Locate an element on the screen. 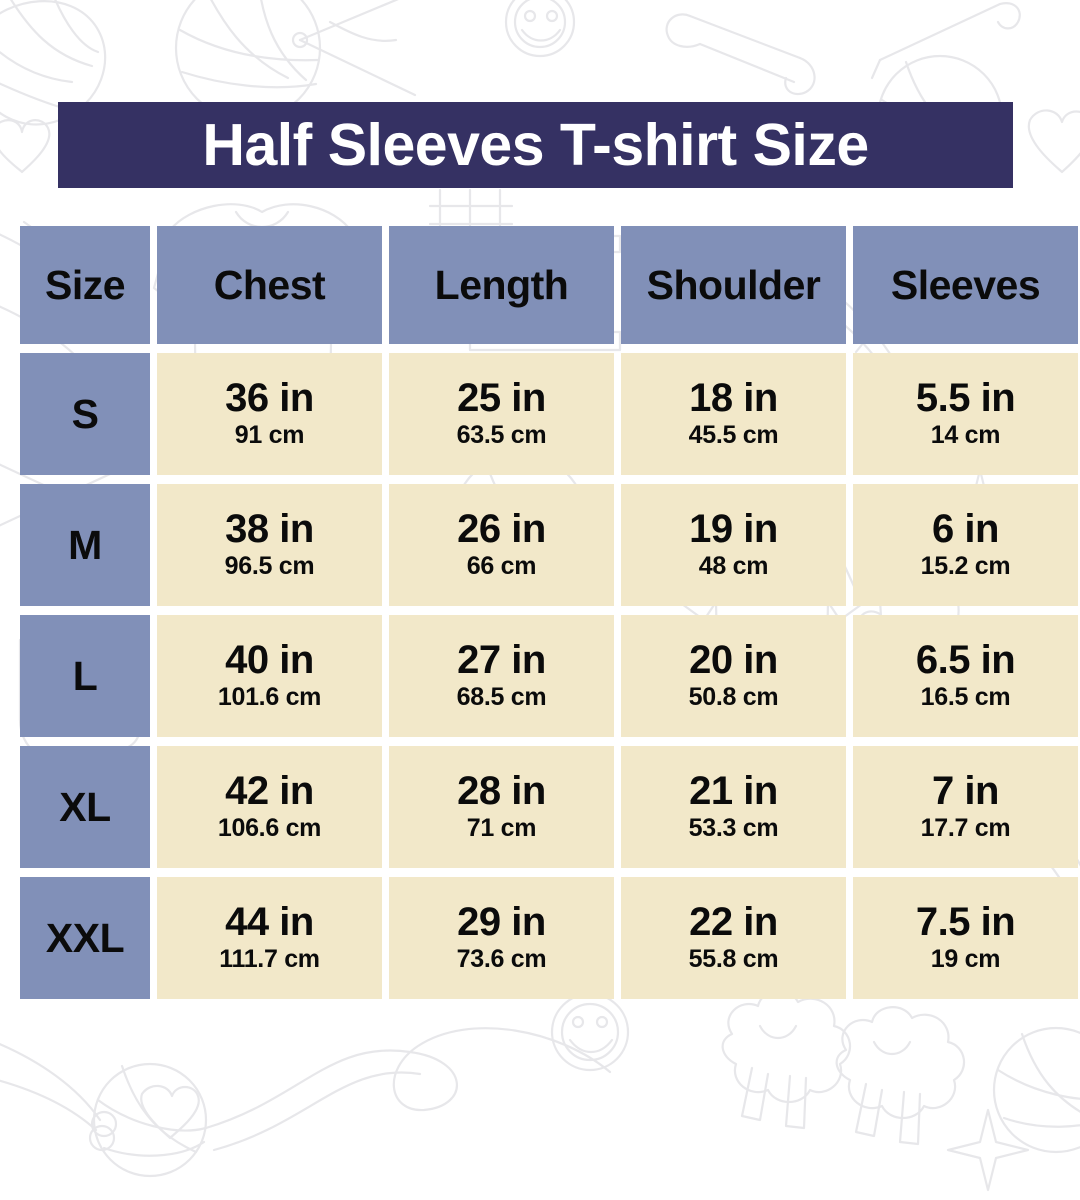  sleeves-value: 7.5 in 19 cm is located at coordinates (965, 938).